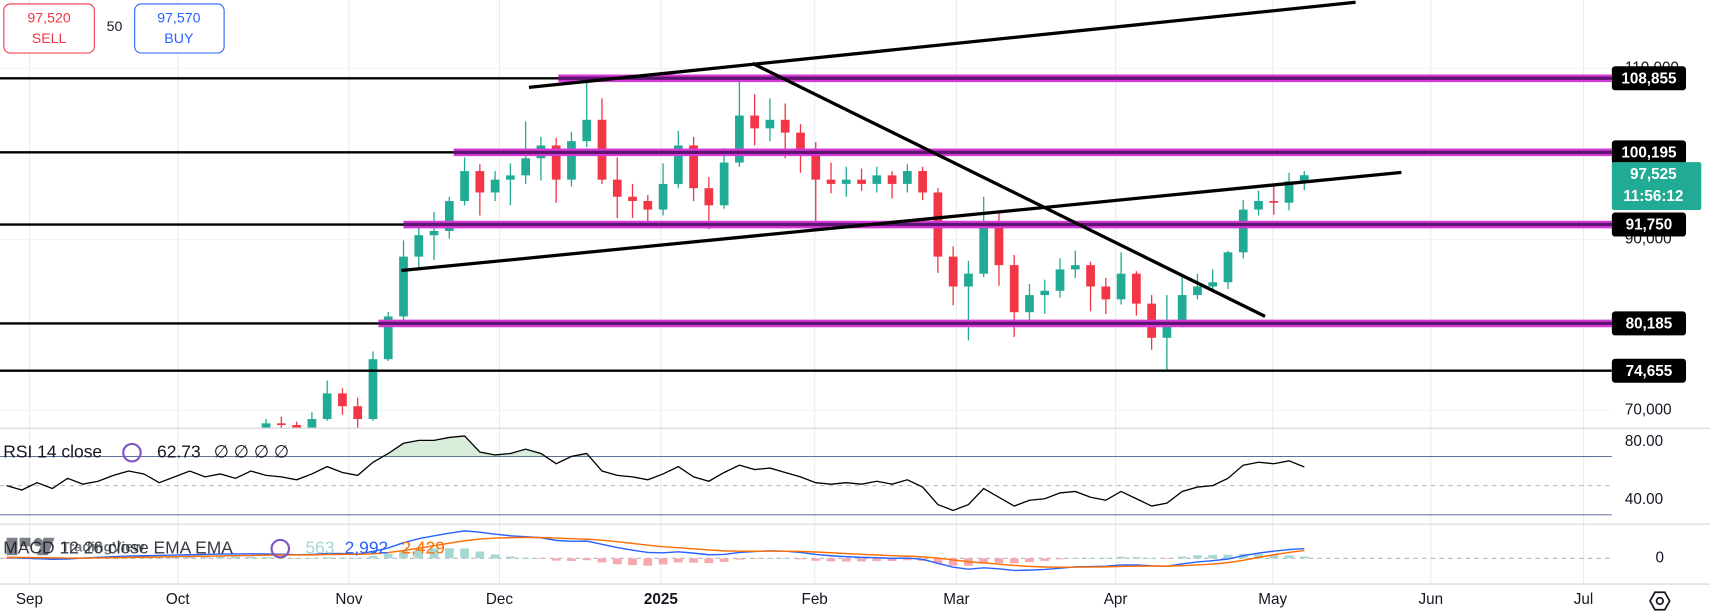 The height and width of the screenshot is (612, 1710). What do you see at coordinates (1644, 441) in the screenshot?
I see `y-tick-label: 80.00` at bounding box center [1644, 441].